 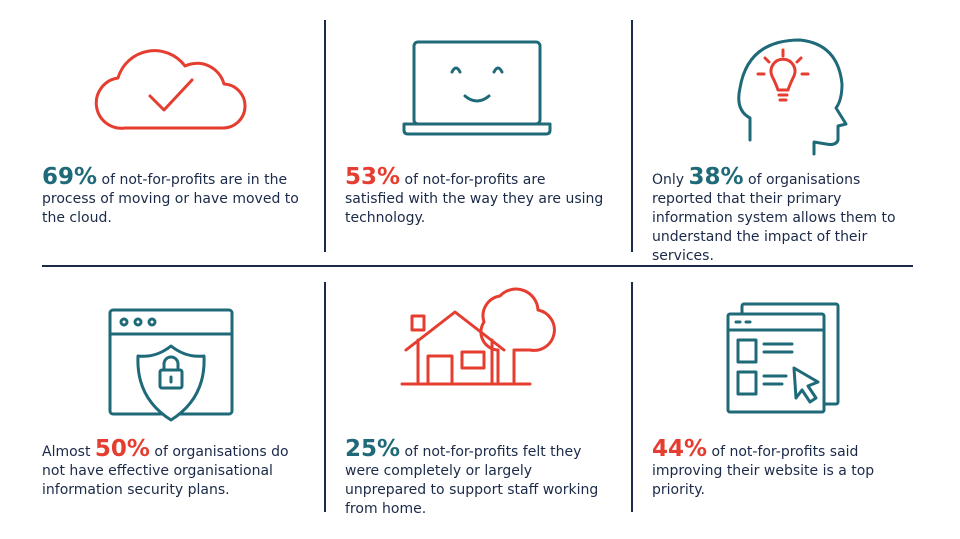 What do you see at coordinates (171, 365) in the screenshot?
I see `security-icon` at bounding box center [171, 365].